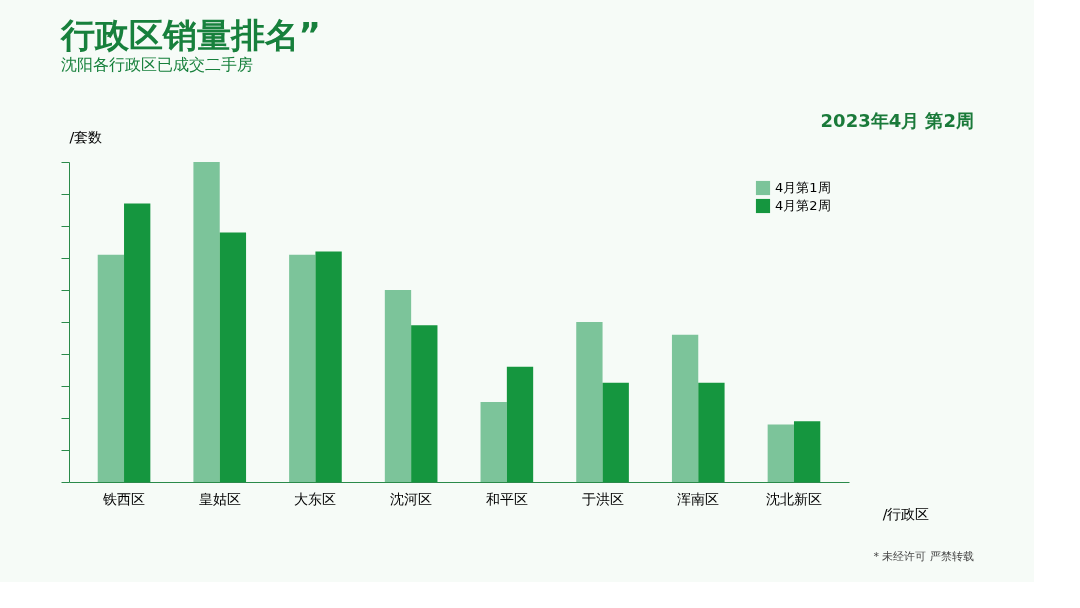 The width and height of the screenshot is (1080, 608). Describe the element at coordinates (897, 120) in the screenshot. I see `text: 2023年4月 第2周` at that location.